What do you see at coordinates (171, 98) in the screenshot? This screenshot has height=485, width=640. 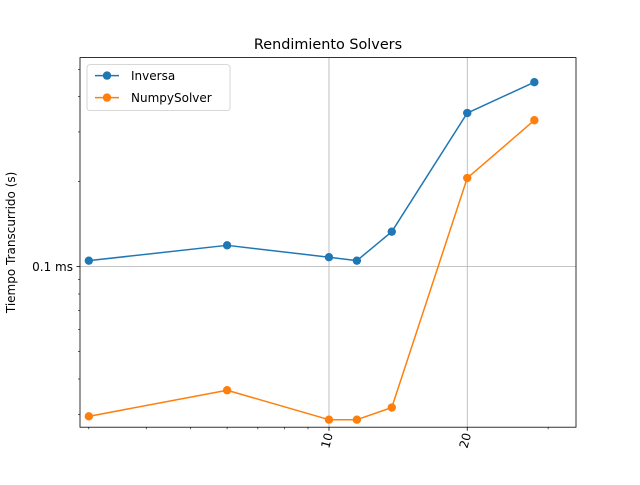 I see `legend-label: NumpySolver` at bounding box center [171, 98].